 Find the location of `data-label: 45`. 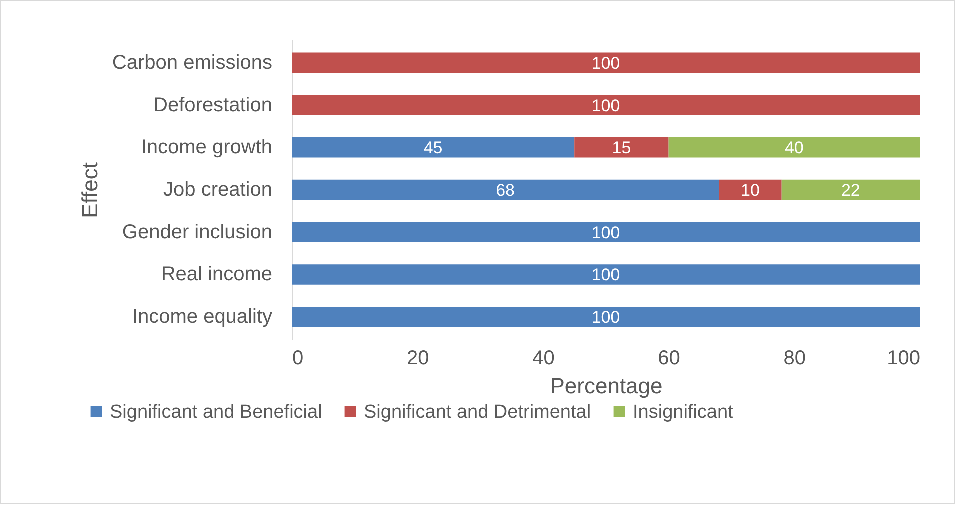

data-label: 45 is located at coordinates (433, 148).